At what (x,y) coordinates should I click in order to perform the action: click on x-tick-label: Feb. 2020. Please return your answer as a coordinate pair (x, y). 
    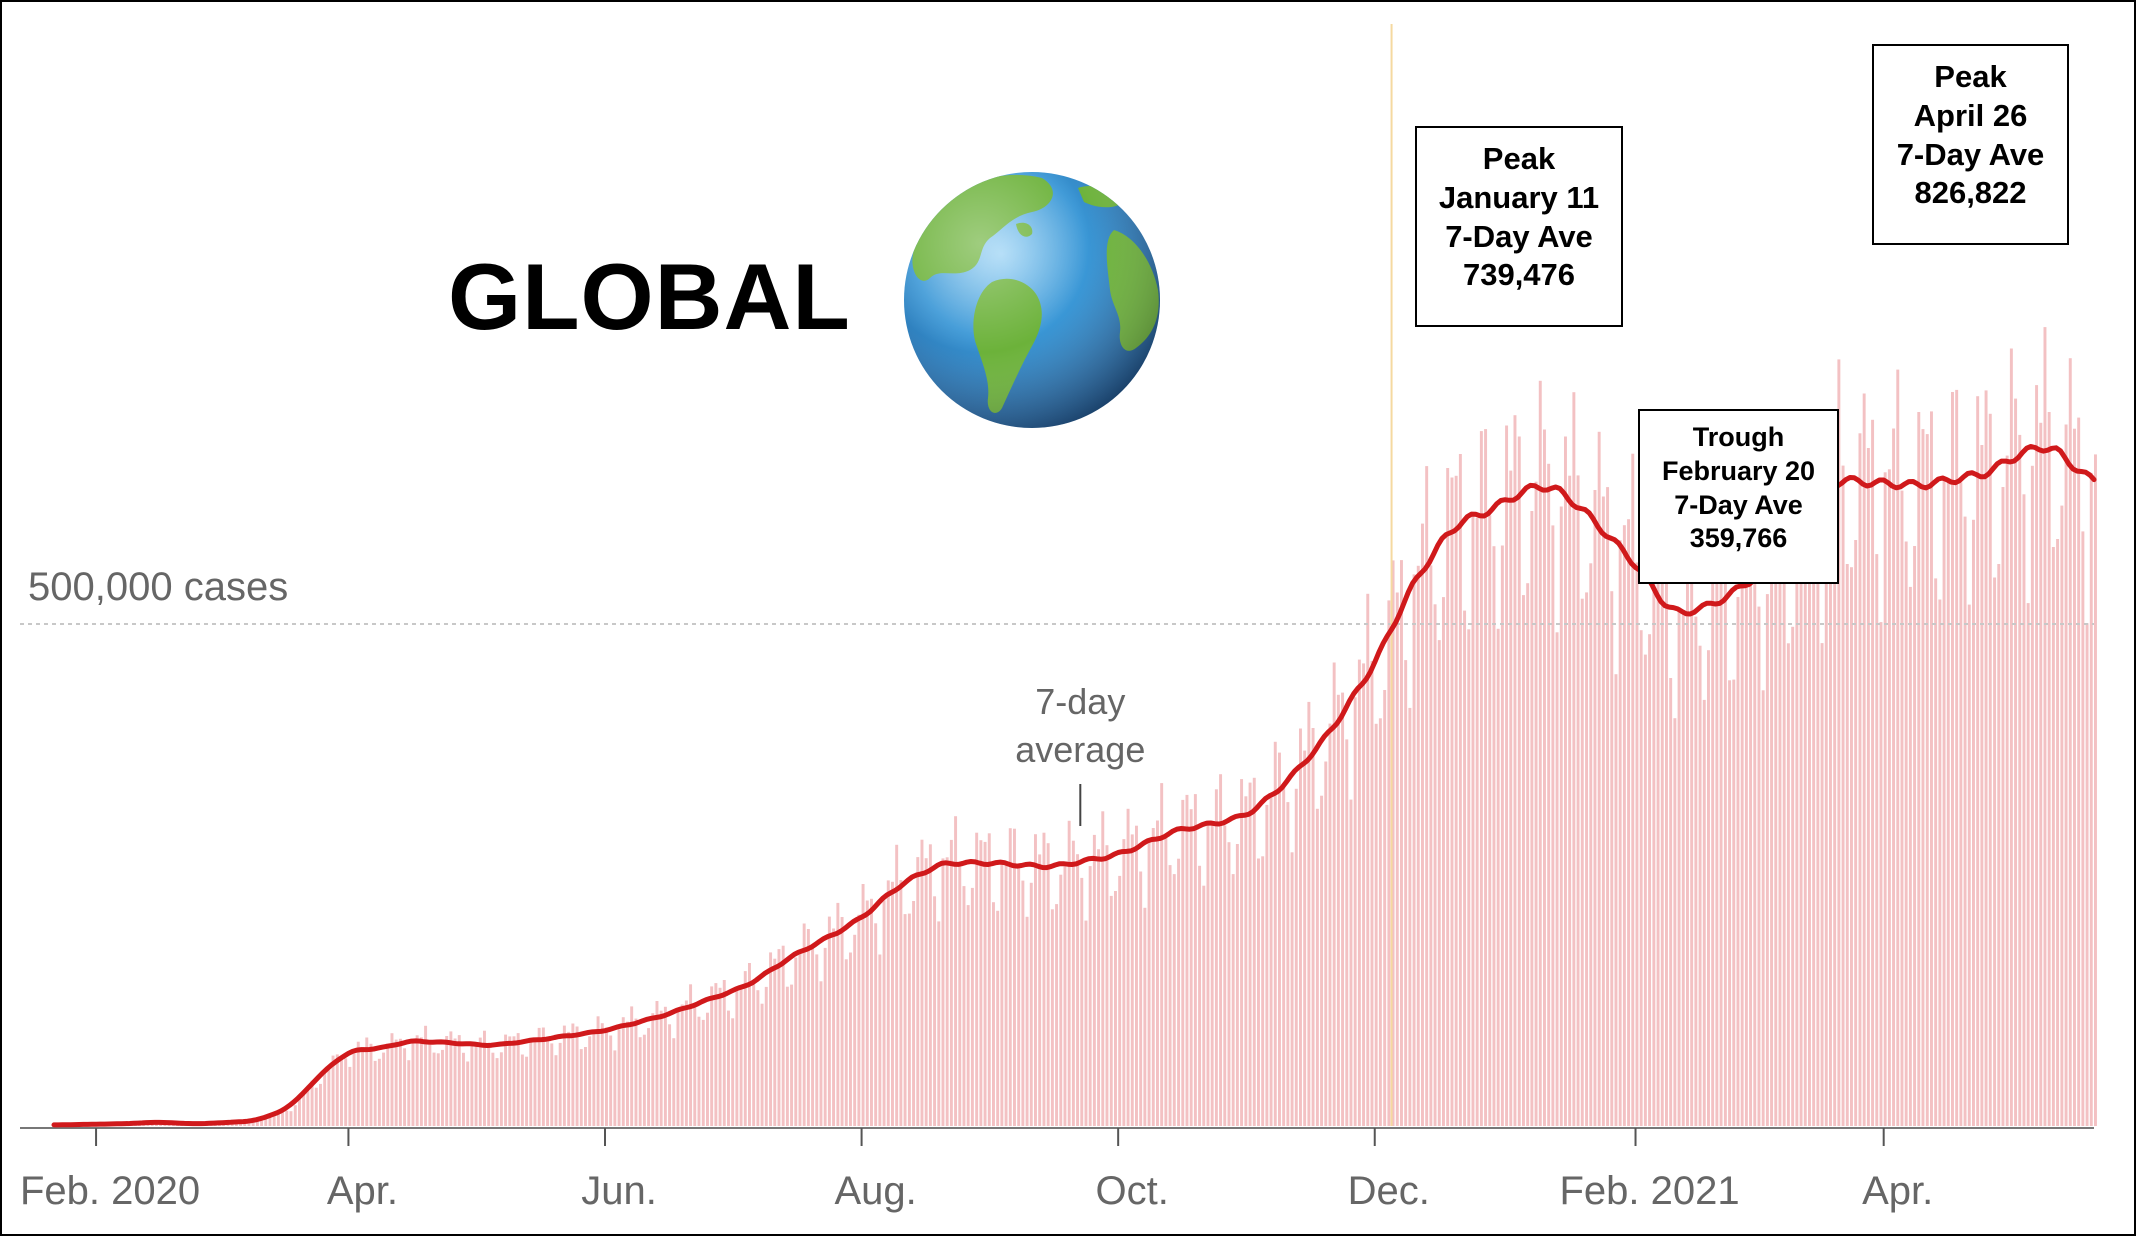
    Looking at the image, I should click on (110, 1191).